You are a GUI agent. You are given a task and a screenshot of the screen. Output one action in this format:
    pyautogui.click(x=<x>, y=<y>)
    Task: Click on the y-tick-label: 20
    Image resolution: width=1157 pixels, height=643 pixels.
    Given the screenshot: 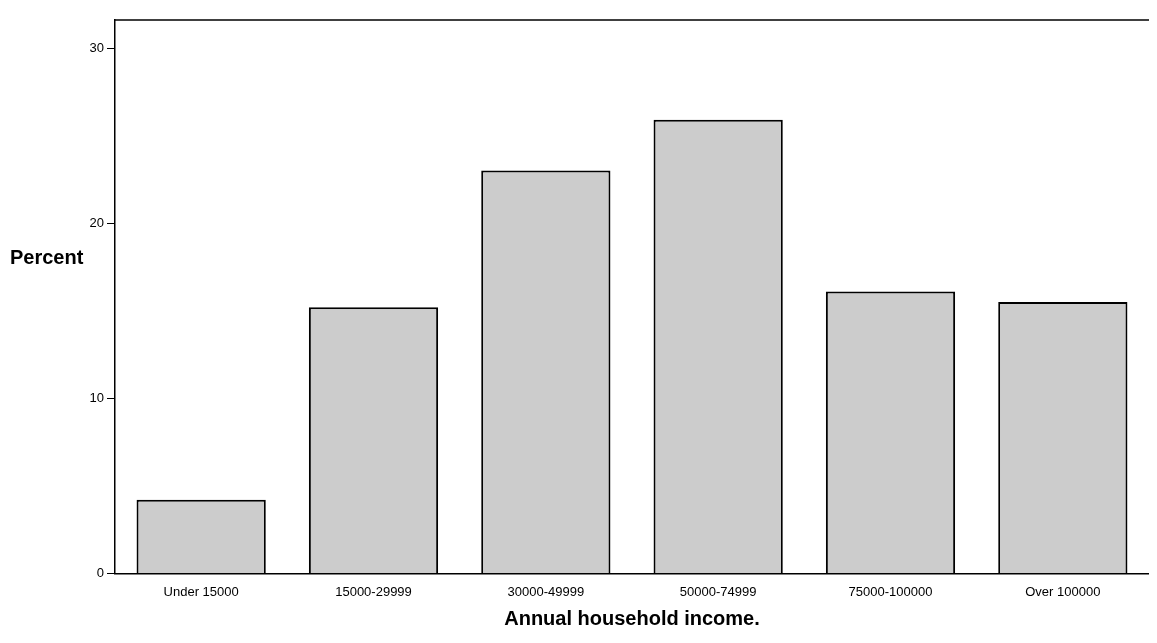 What is the action you would take?
    pyautogui.click(x=96, y=222)
    